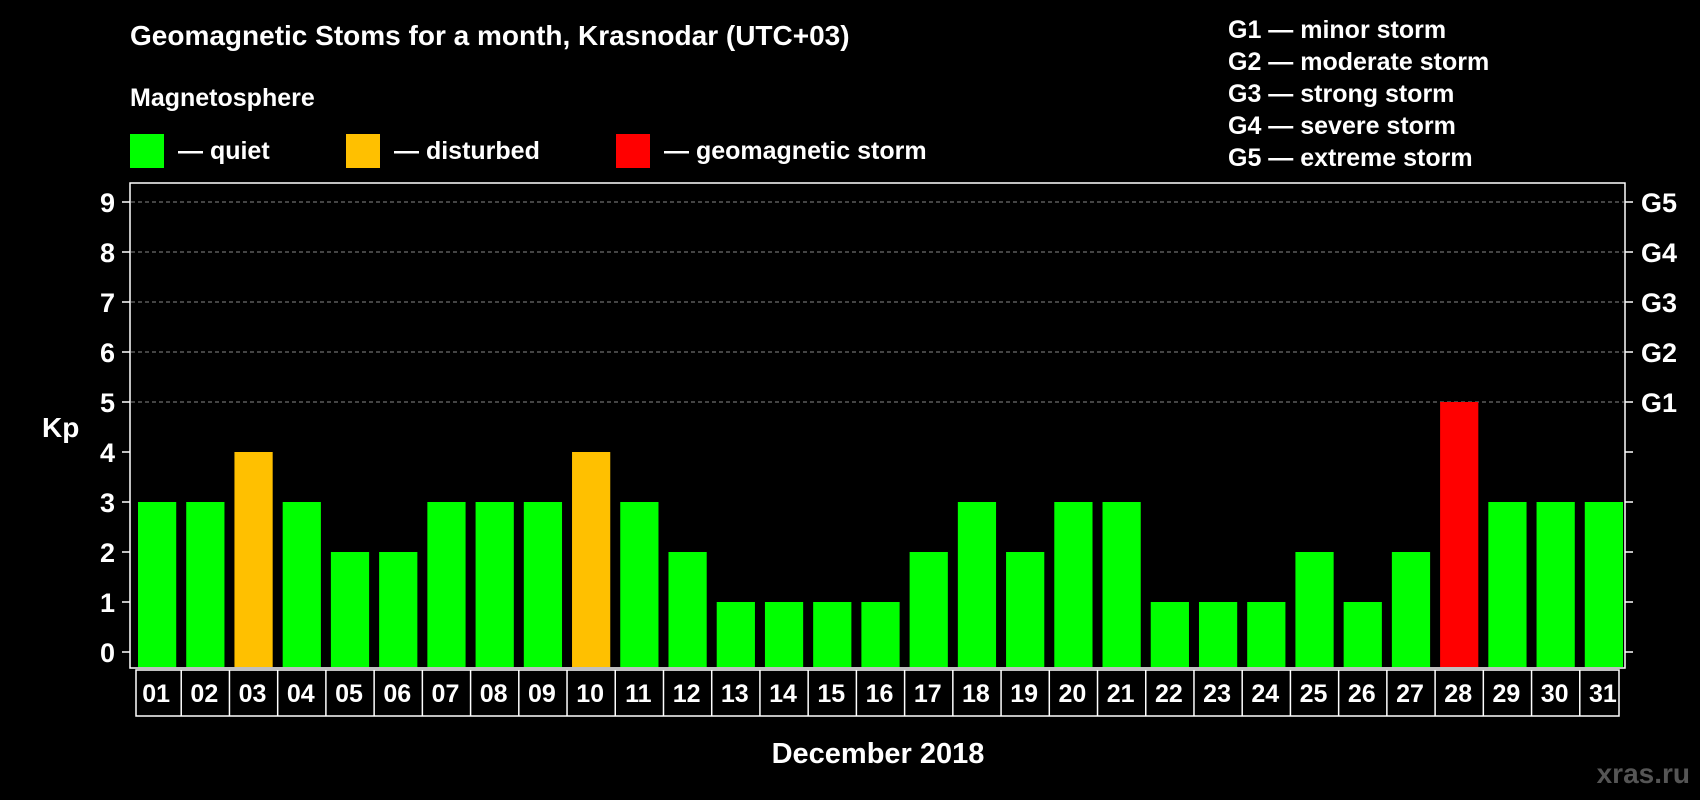  What do you see at coordinates (1659, 203) in the screenshot?
I see `right-axis-label-g5: G5` at bounding box center [1659, 203].